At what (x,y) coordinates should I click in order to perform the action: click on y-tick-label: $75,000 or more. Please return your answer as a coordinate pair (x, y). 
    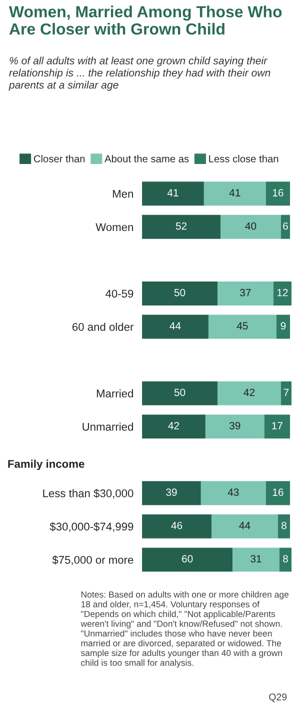
    Looking at the image, I should click on (93, 560).